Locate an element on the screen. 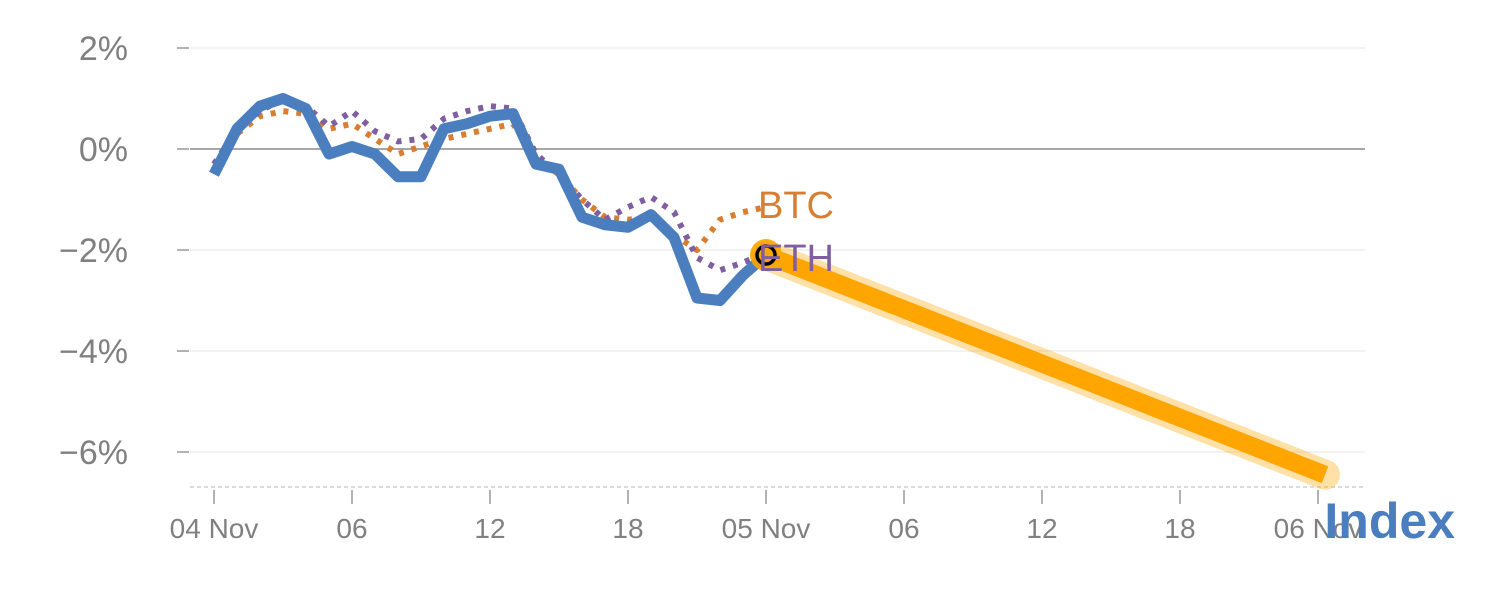 This screenshot has height=600, width=1500. y-tick-label: 0% is located at coordinates (103, 150).